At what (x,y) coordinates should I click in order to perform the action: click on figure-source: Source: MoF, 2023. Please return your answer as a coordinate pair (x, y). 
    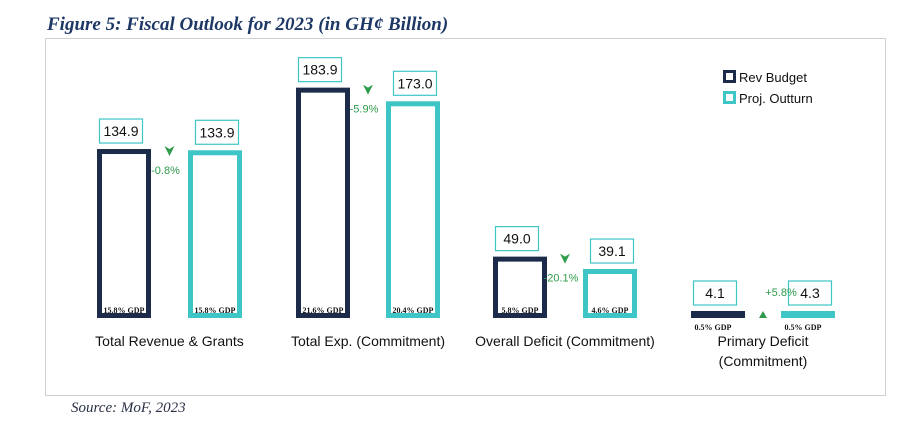
    Looking at the image, I should click on (128, 408).